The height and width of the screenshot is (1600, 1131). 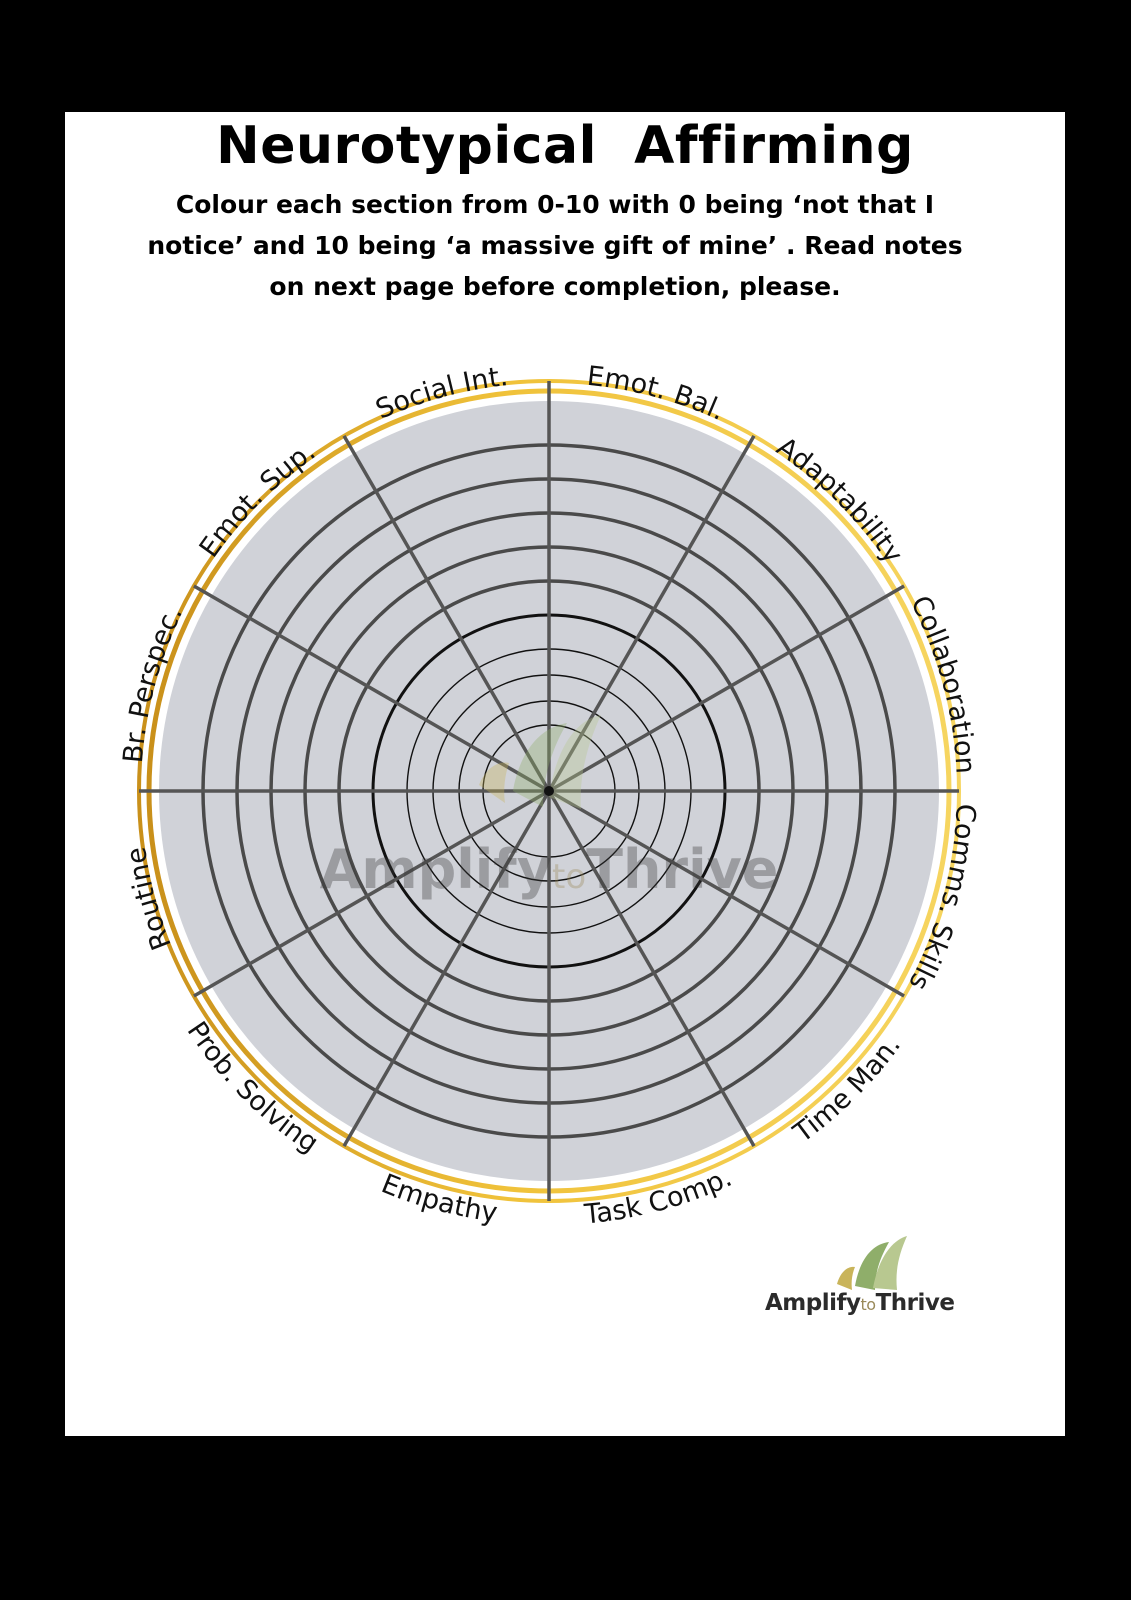 I want to click on watermark: AmplifytoThrive, so click(x=549, y=808).